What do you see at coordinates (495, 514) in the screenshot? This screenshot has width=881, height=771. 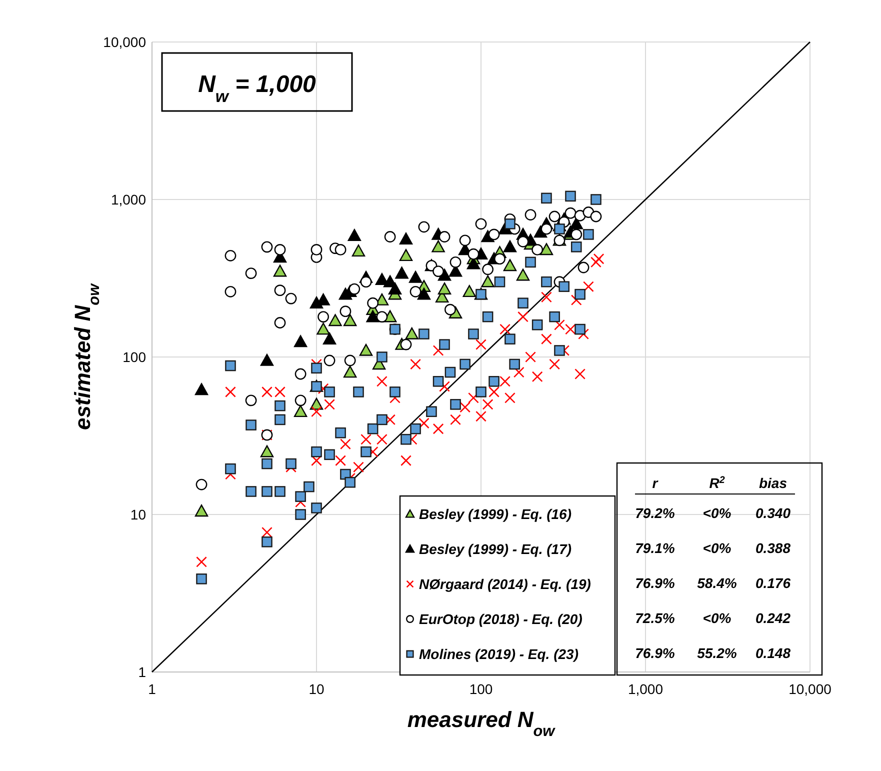 I see `legend-label: Besley (1999) - Eq. (16)` at bounding box center [495, 514].